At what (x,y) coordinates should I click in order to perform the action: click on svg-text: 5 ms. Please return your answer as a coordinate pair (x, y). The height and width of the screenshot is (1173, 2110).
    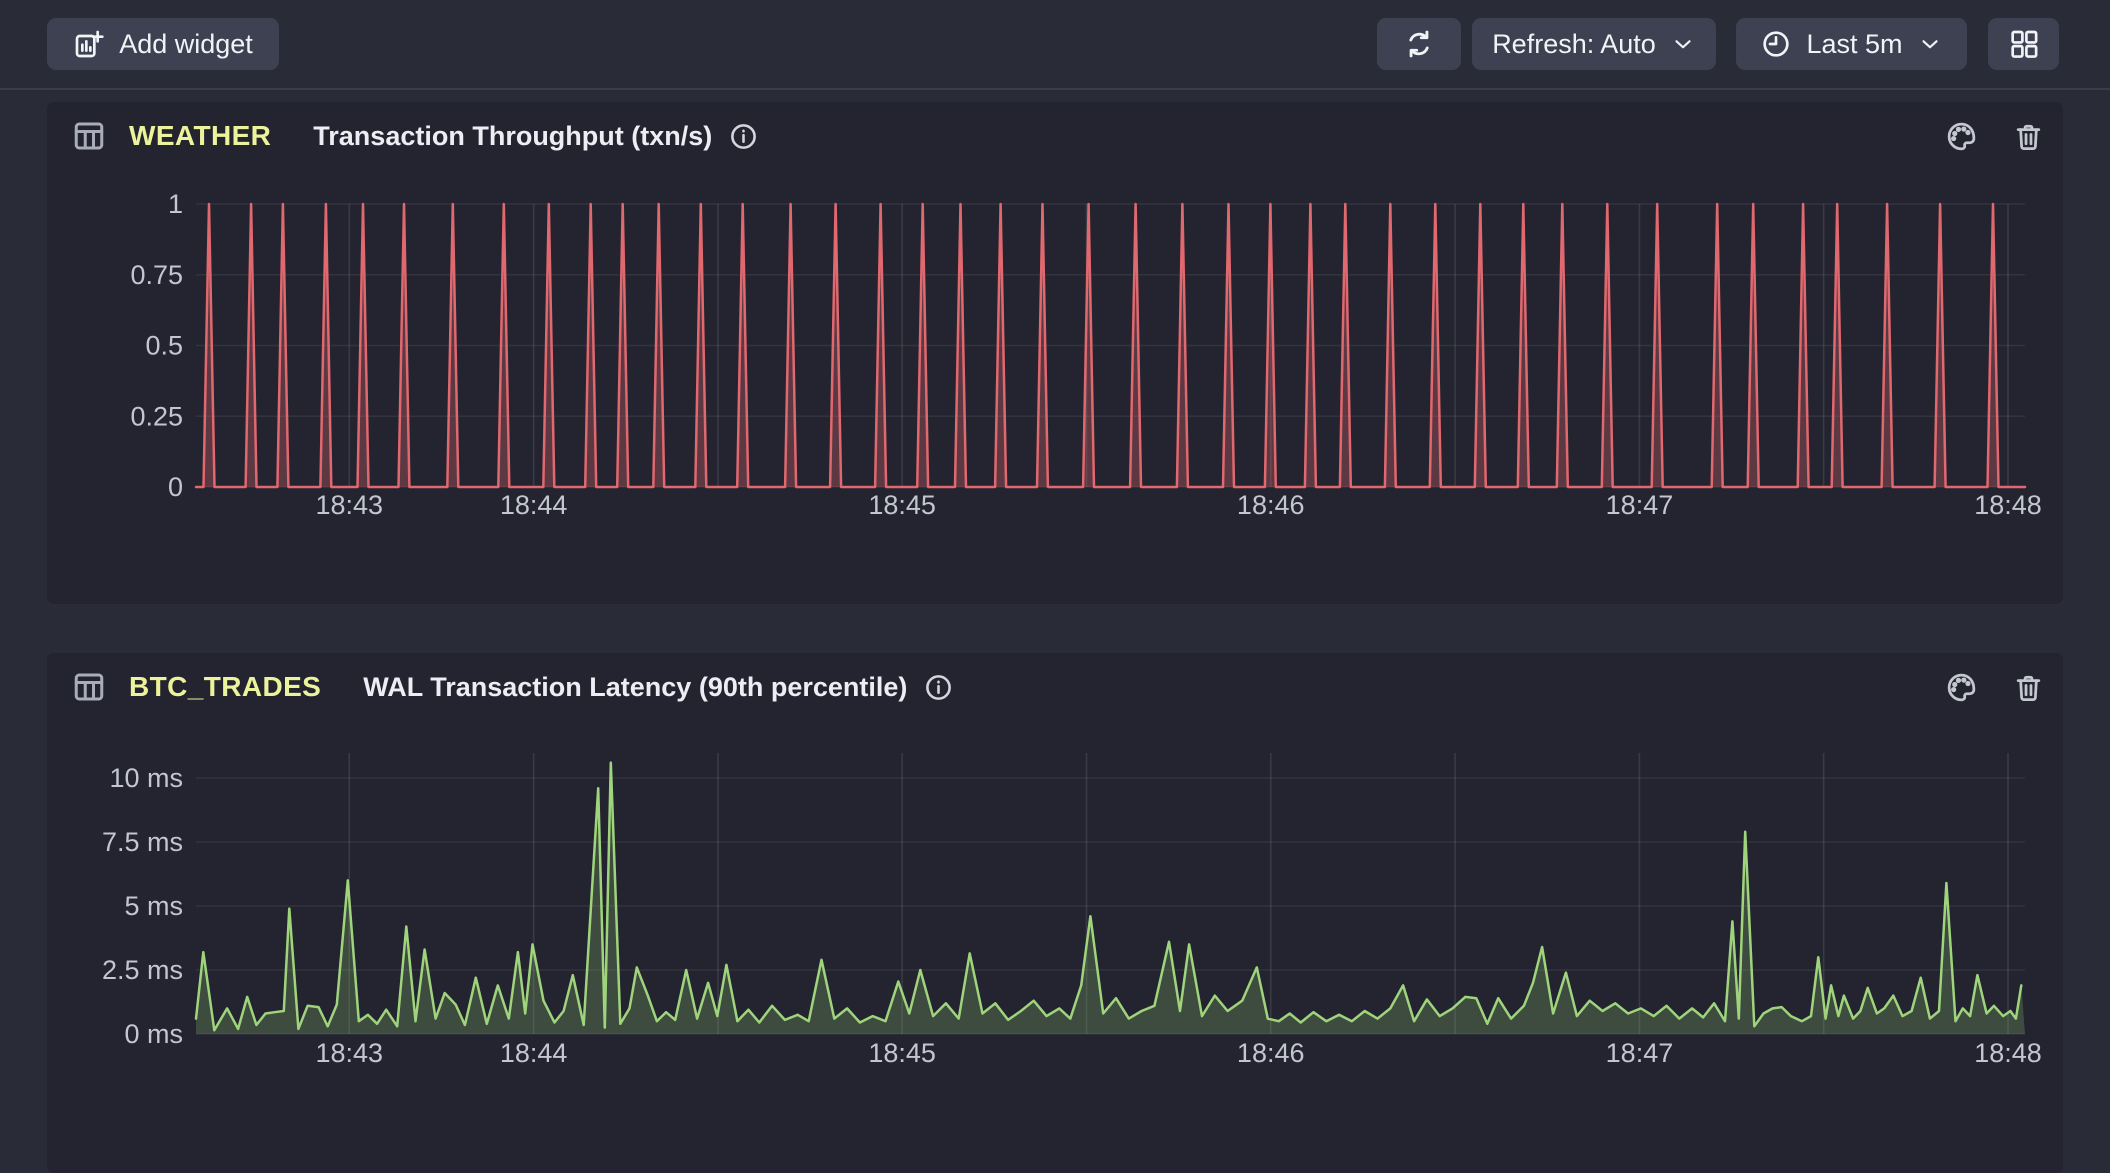
    Looking at the image, I should click on (153, 906).